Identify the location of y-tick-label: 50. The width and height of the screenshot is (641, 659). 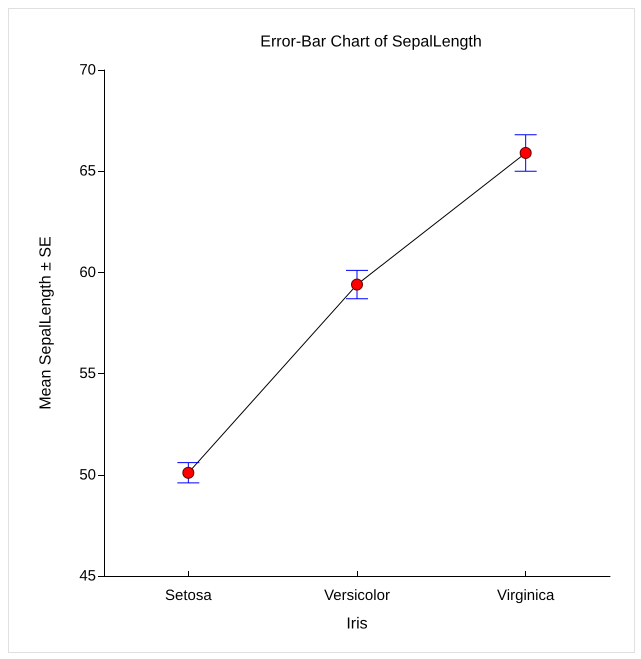
(87, 475).